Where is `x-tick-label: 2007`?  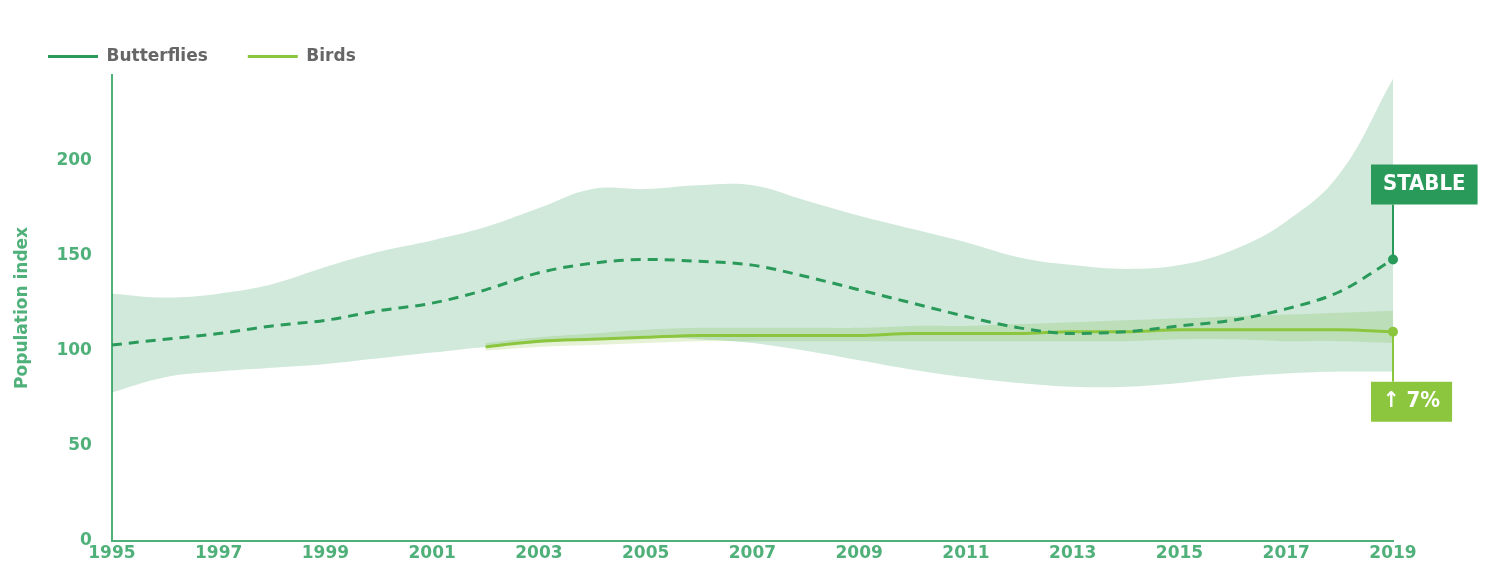
x-tick-label: 2007 is located at coordinates (752, 552).